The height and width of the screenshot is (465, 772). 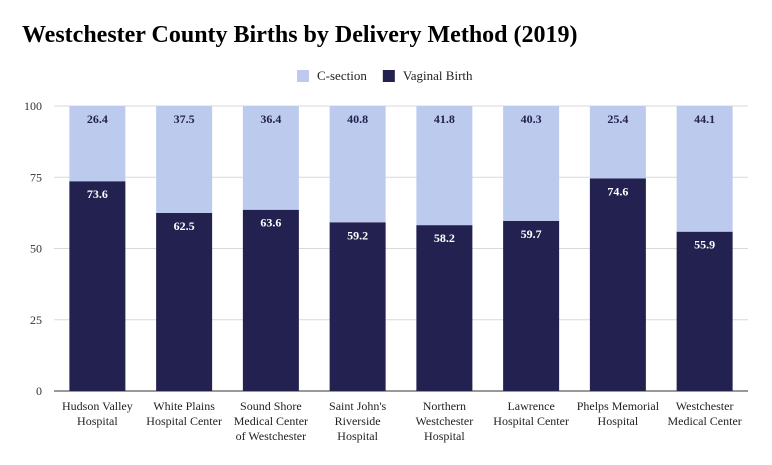 I want to click on x-tick-label: Sound Shore, so click(x=271, y=406).